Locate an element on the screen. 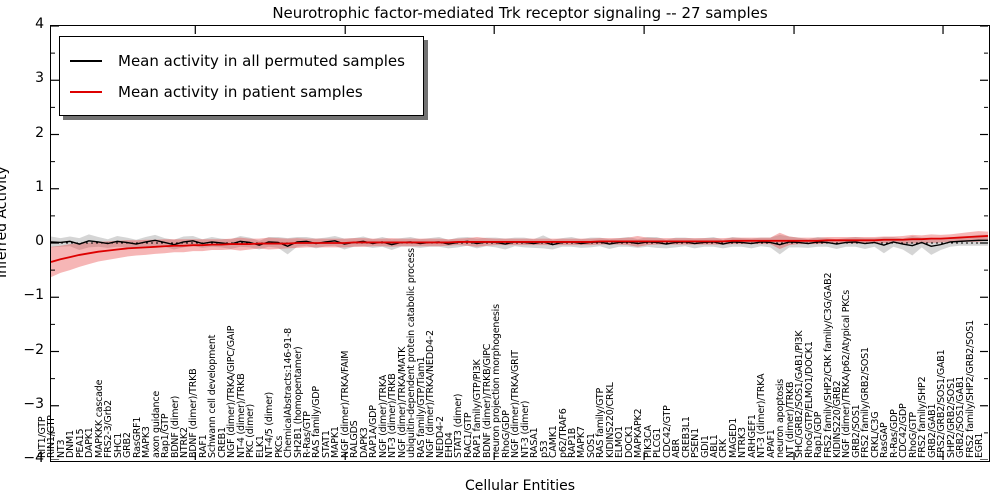 This screenshot has width=1000, height=500. y-tick-label: 0 is located at coordinates (39, 241).